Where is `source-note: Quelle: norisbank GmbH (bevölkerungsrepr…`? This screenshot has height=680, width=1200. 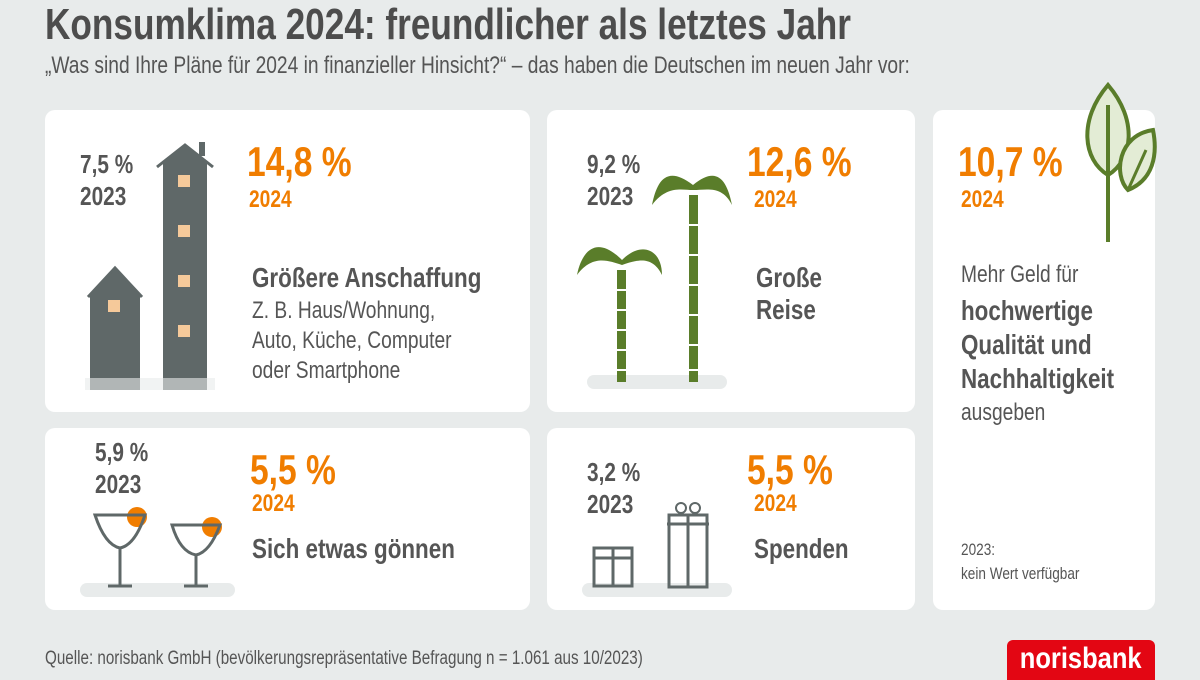
source-note: Quelle: norisbank GmbH (bevölkerungsrepr… is located at coordinates (344, 658).